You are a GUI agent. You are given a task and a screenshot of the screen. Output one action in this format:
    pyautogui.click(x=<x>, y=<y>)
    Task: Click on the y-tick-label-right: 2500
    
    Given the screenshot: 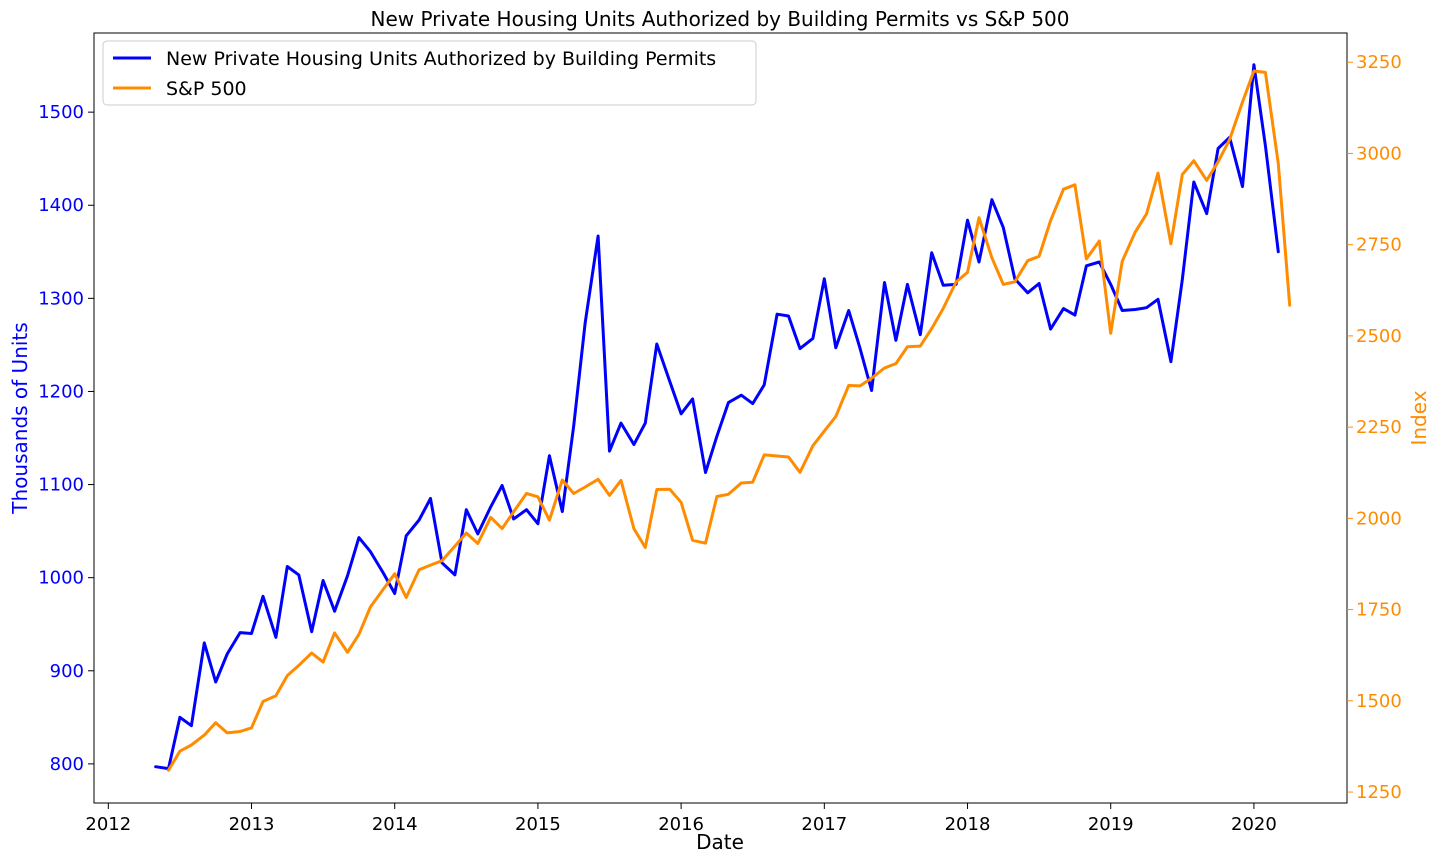 What is the action you would take?
    pyautogui.click(x=1379, y=336)
    